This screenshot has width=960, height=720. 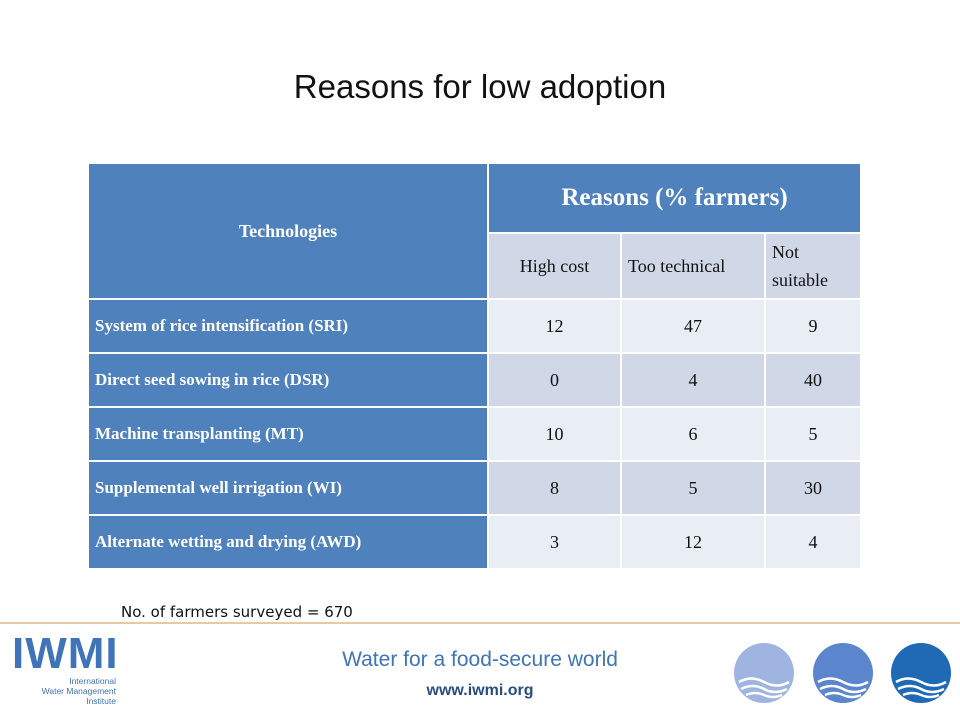 What do you see at coordinates (554, 434) in the screenshot?
I see `value-high-cost: 10` at bounding box center [554, 434].